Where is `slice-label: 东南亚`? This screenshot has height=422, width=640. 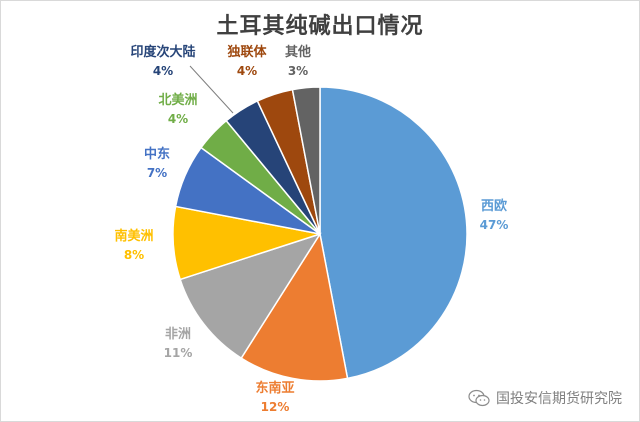
slice-label: 东南亚 is located at coordinates (274, 388).